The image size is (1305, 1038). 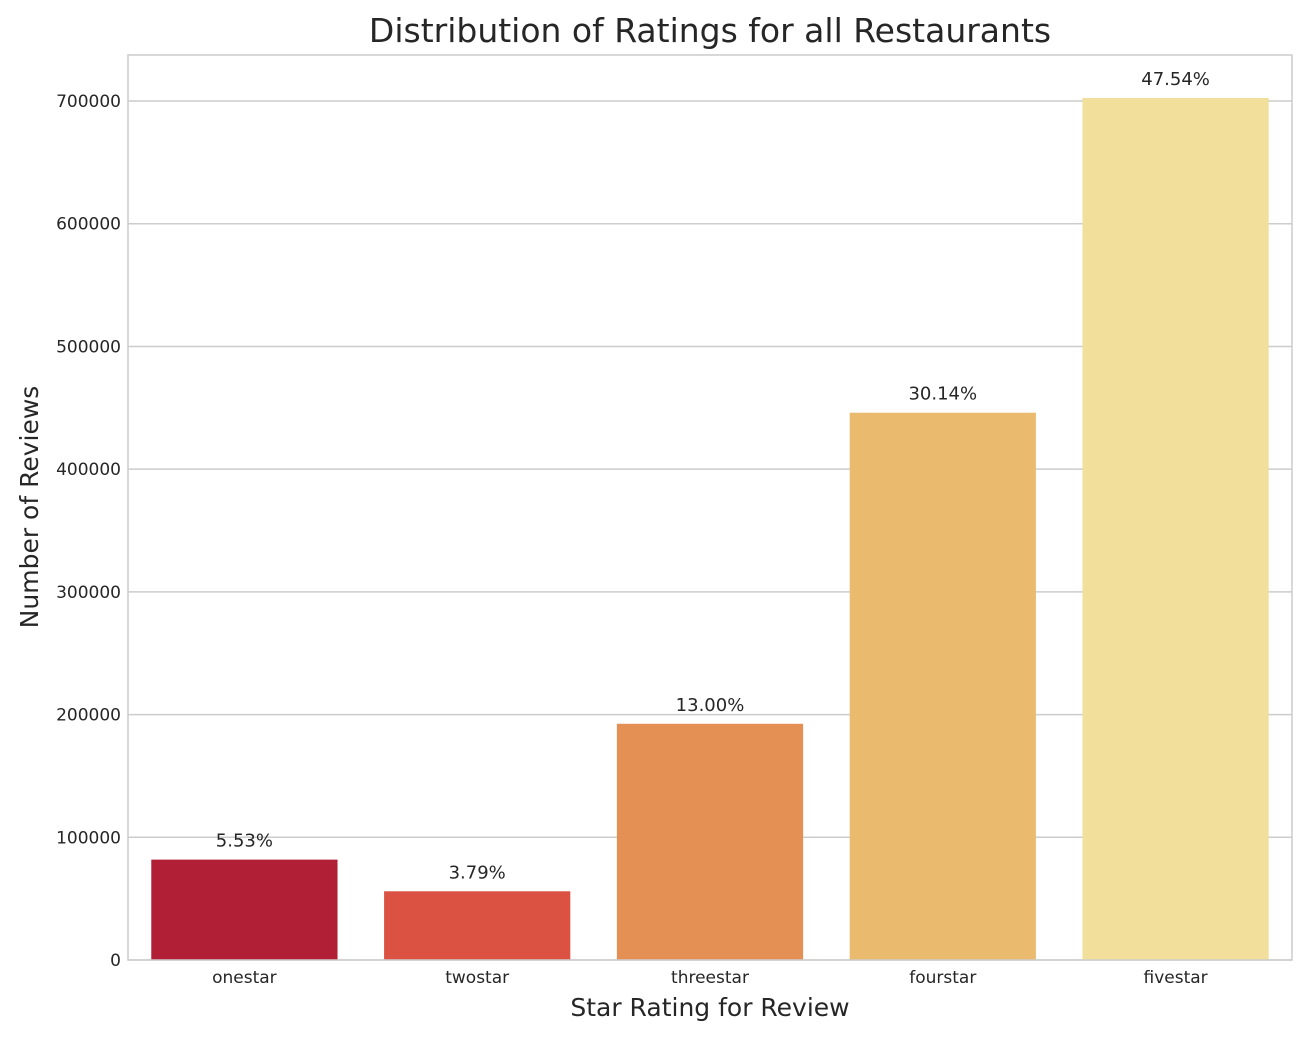 I want to click on data-label: 3.79%, so click(x=477, y=872).